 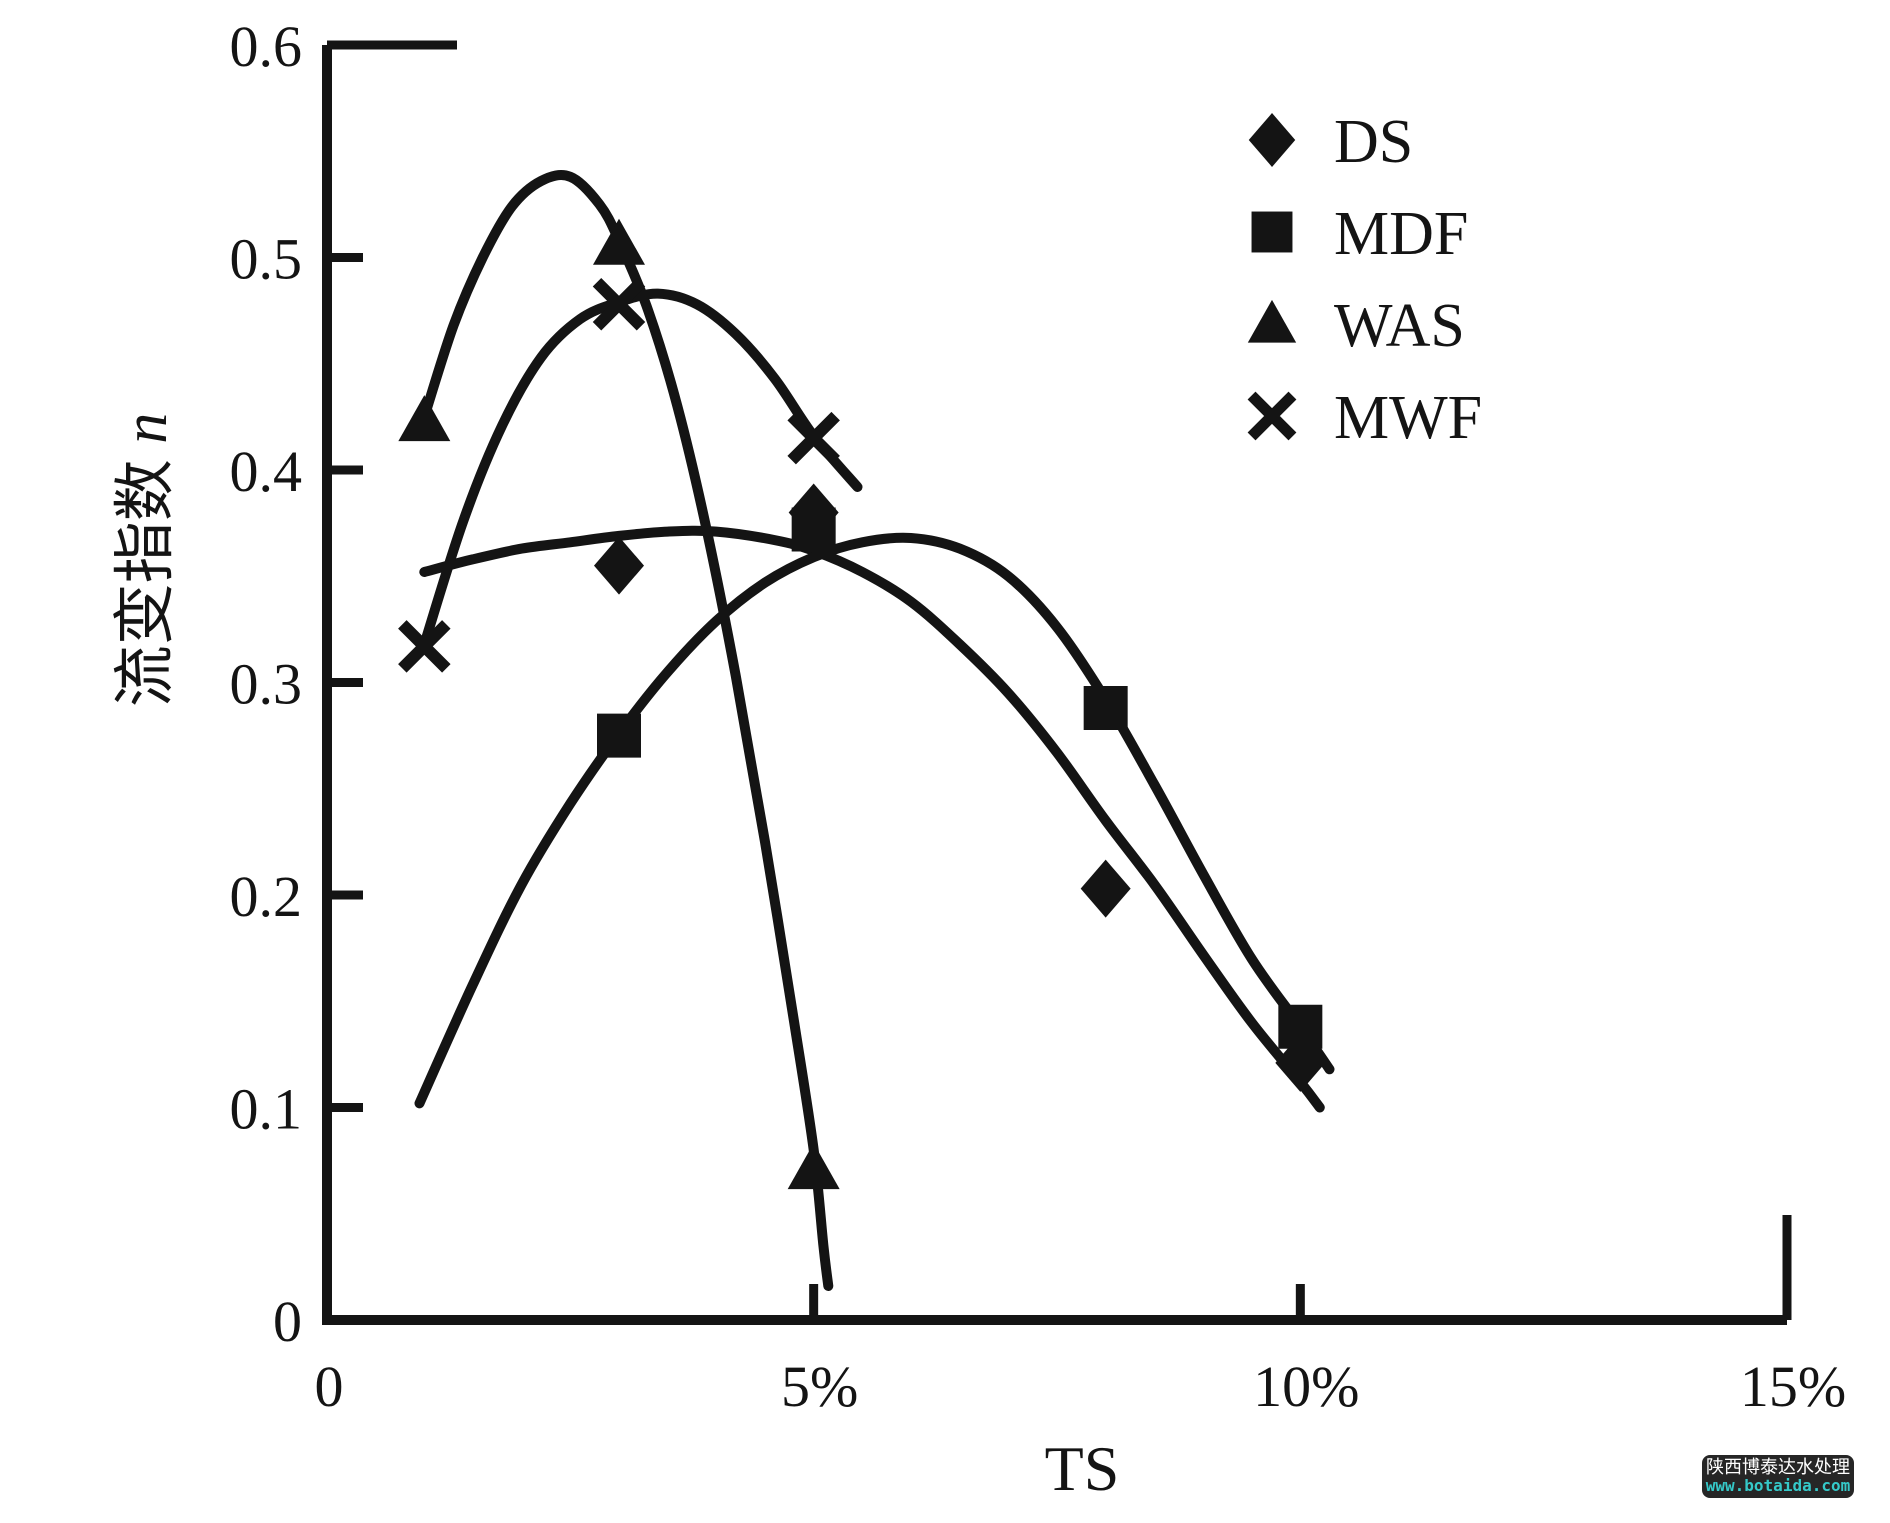 What do you see at coordinates (266, 1109) in the screenshot?
I see `y-tick-label: 0.1` at bounding box center [266, 1109].